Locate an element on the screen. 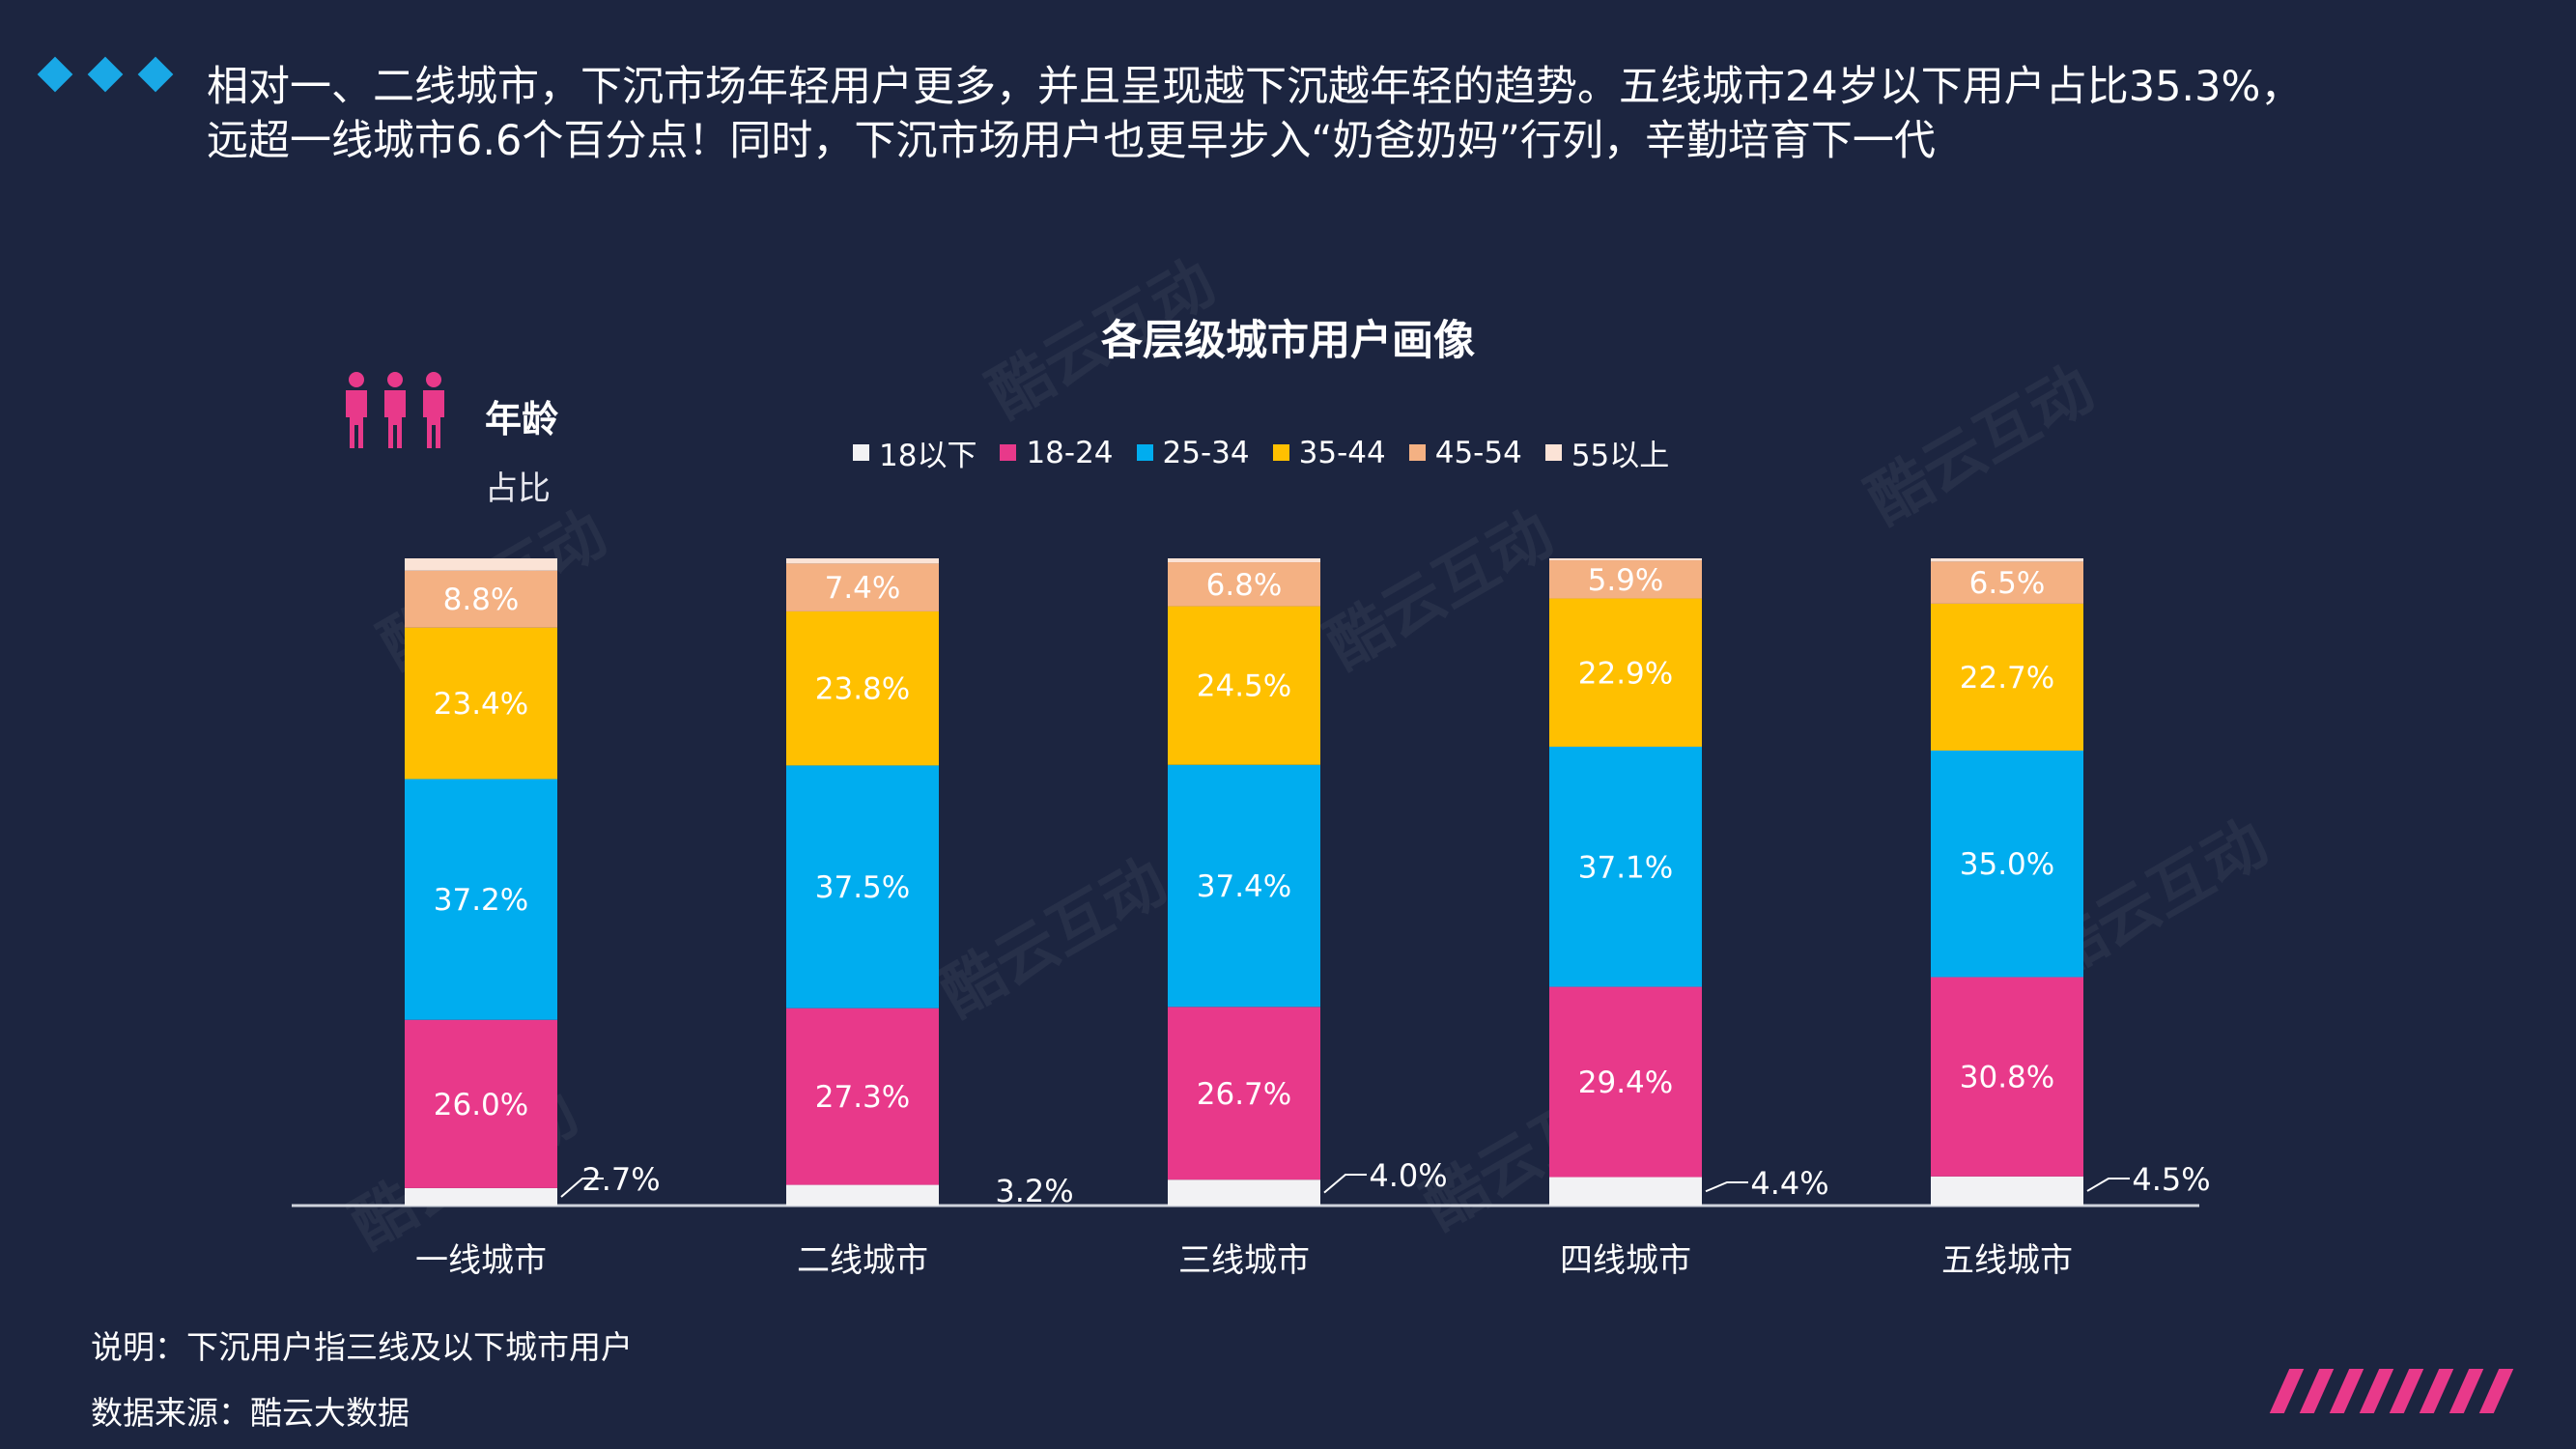  age-title: 年龄 is located at coordinates (522, 419).